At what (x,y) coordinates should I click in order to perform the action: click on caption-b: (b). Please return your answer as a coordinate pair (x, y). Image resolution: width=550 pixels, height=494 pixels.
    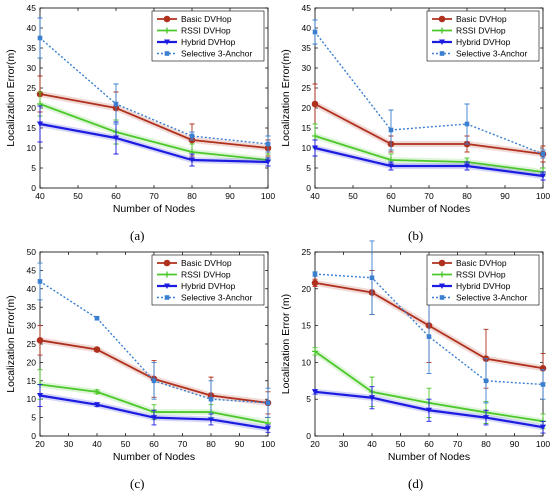
    Looking at the image, I should click on (416, 235).